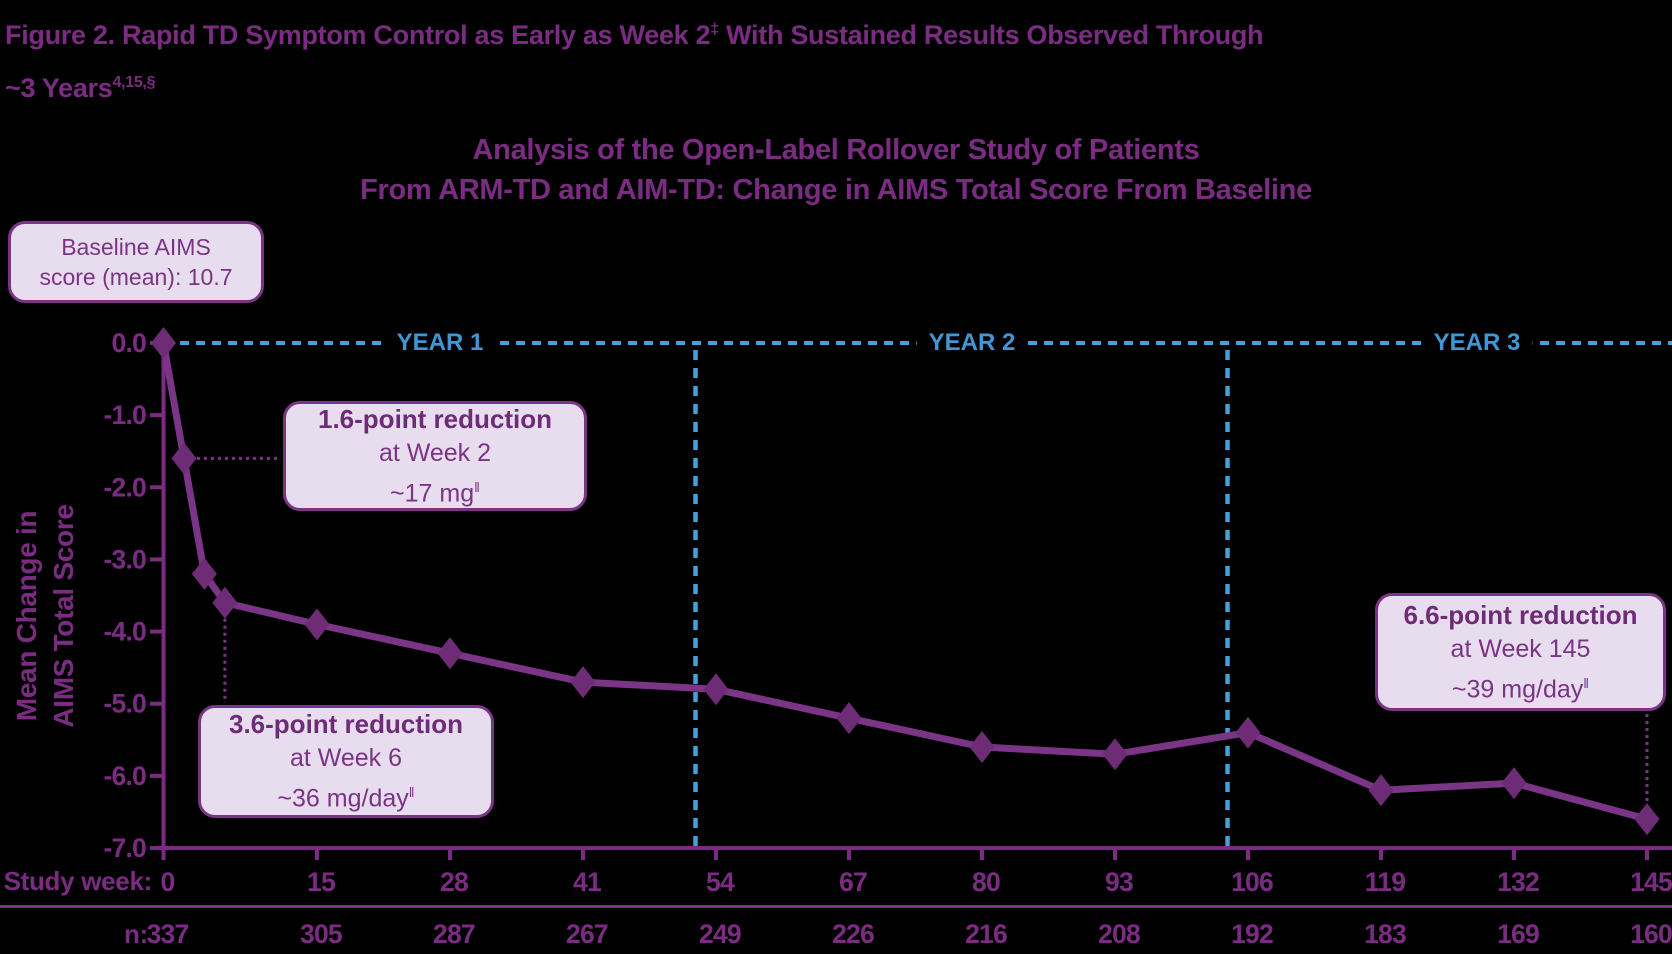 The height and width of the screenshot is (954, 1672). Describe the element at coordinates (136, 262) in the screenshot. I see `baseline-aims-callout: Baseline AIMS score (mean): 10.7` at that location.